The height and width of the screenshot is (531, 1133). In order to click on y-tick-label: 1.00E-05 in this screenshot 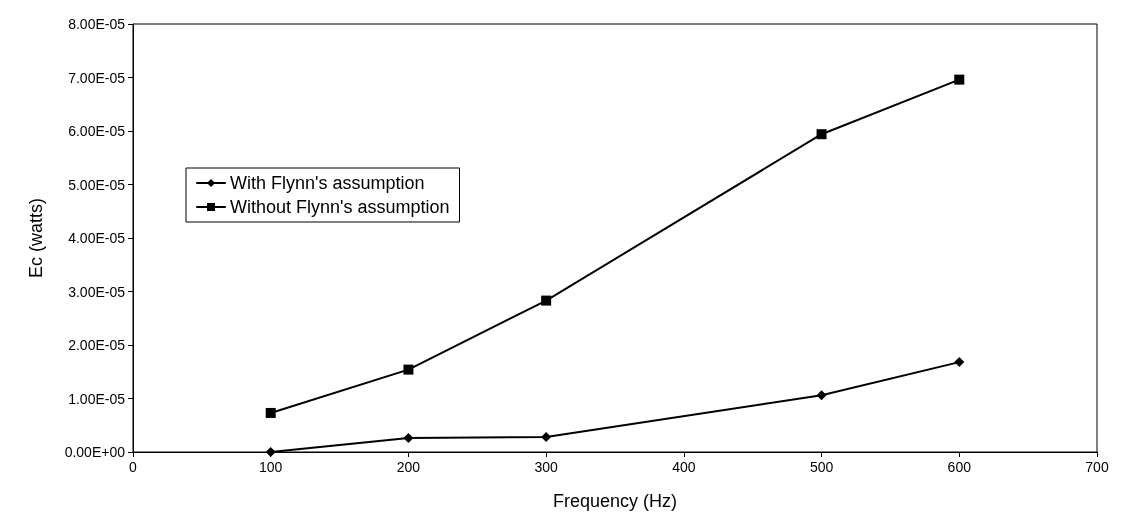, I will do `click(97, 398)`.